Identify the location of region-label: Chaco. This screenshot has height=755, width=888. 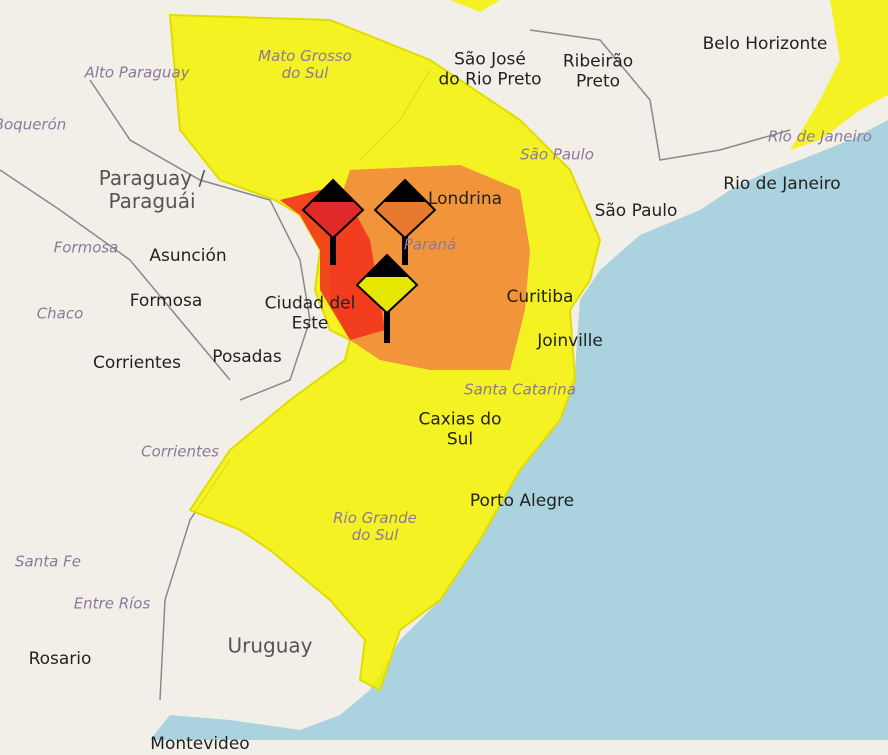
(60, 313).